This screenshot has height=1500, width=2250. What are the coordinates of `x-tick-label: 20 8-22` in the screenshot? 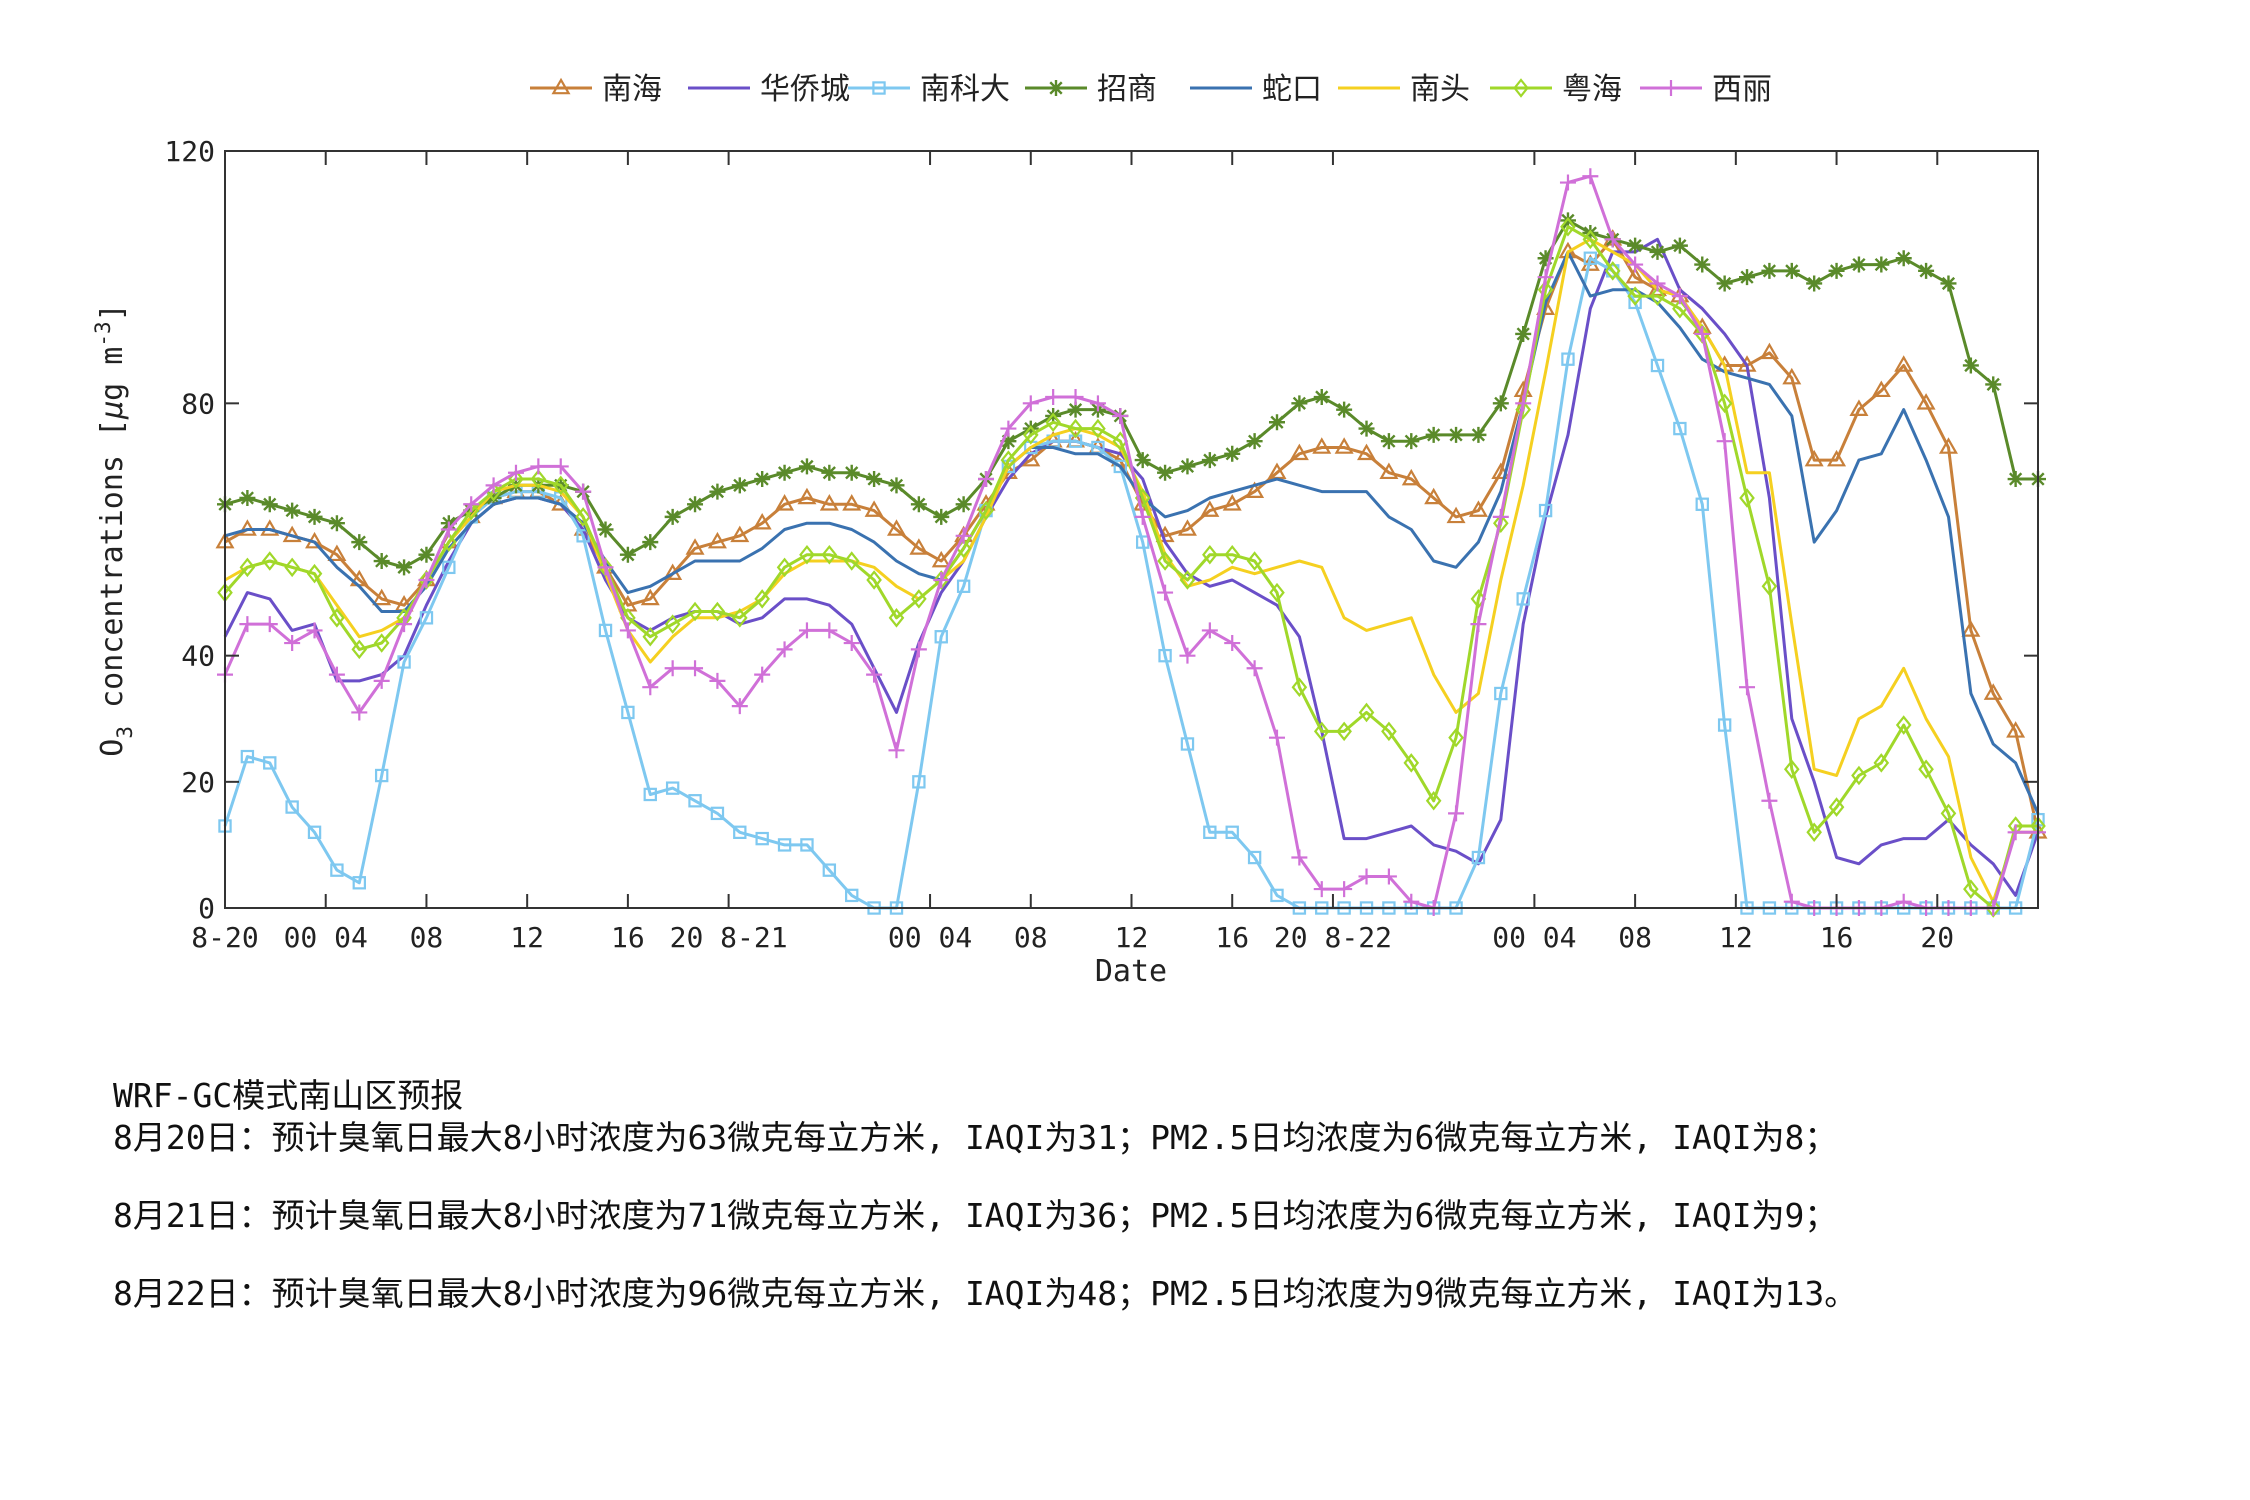 It's located at (1333, 937).